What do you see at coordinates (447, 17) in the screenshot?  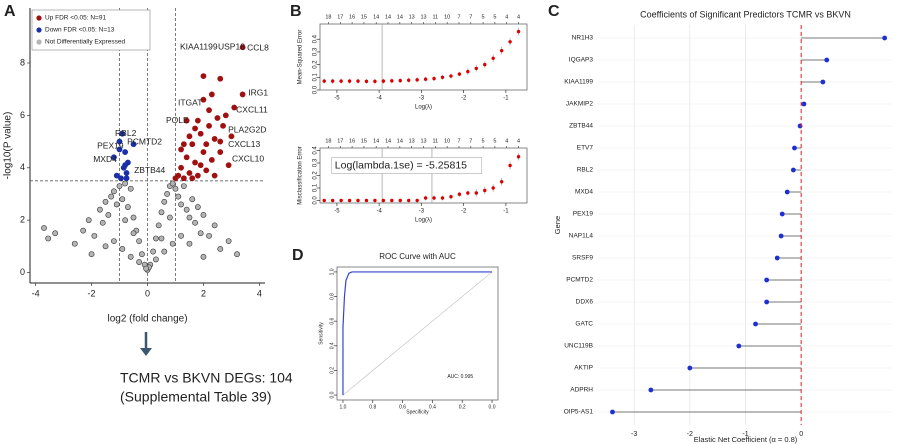 I see `top-tick-label: 10` at bounding box center [447, 17].